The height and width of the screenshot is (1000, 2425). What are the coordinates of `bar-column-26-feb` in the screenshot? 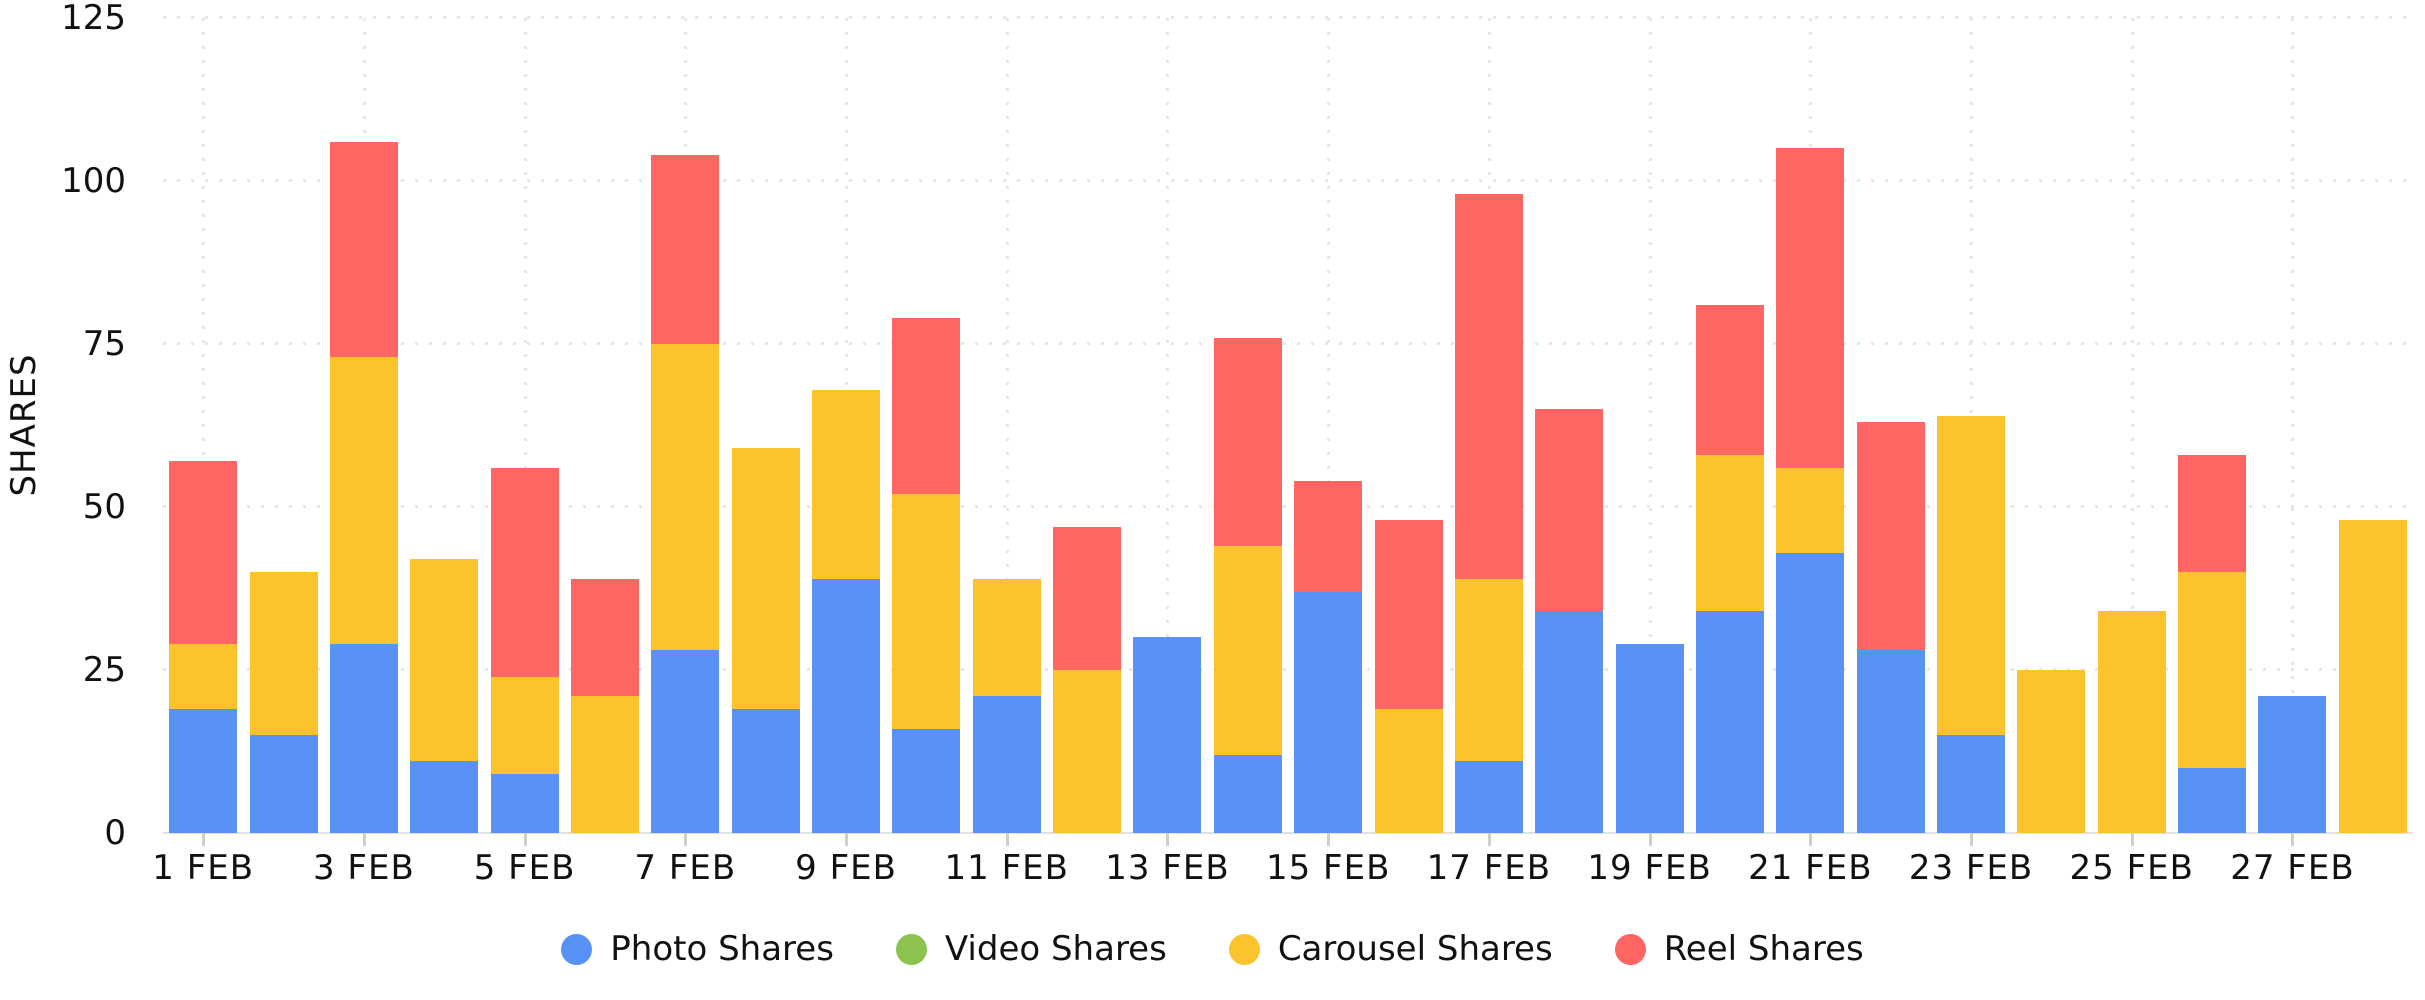 It's located at (2212, 643).